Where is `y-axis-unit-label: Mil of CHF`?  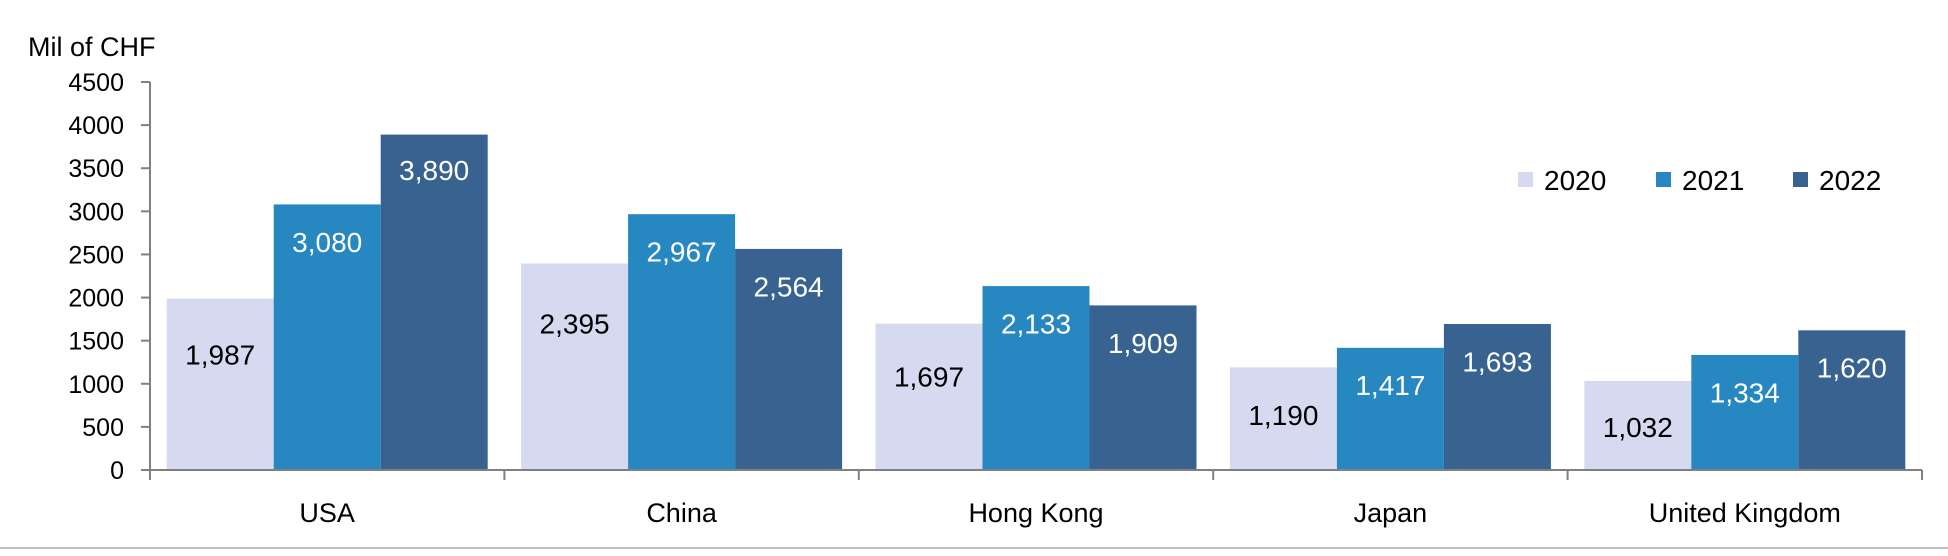 y-axis-unit-label: Mil of CHF is located at coordinates (92, 47).